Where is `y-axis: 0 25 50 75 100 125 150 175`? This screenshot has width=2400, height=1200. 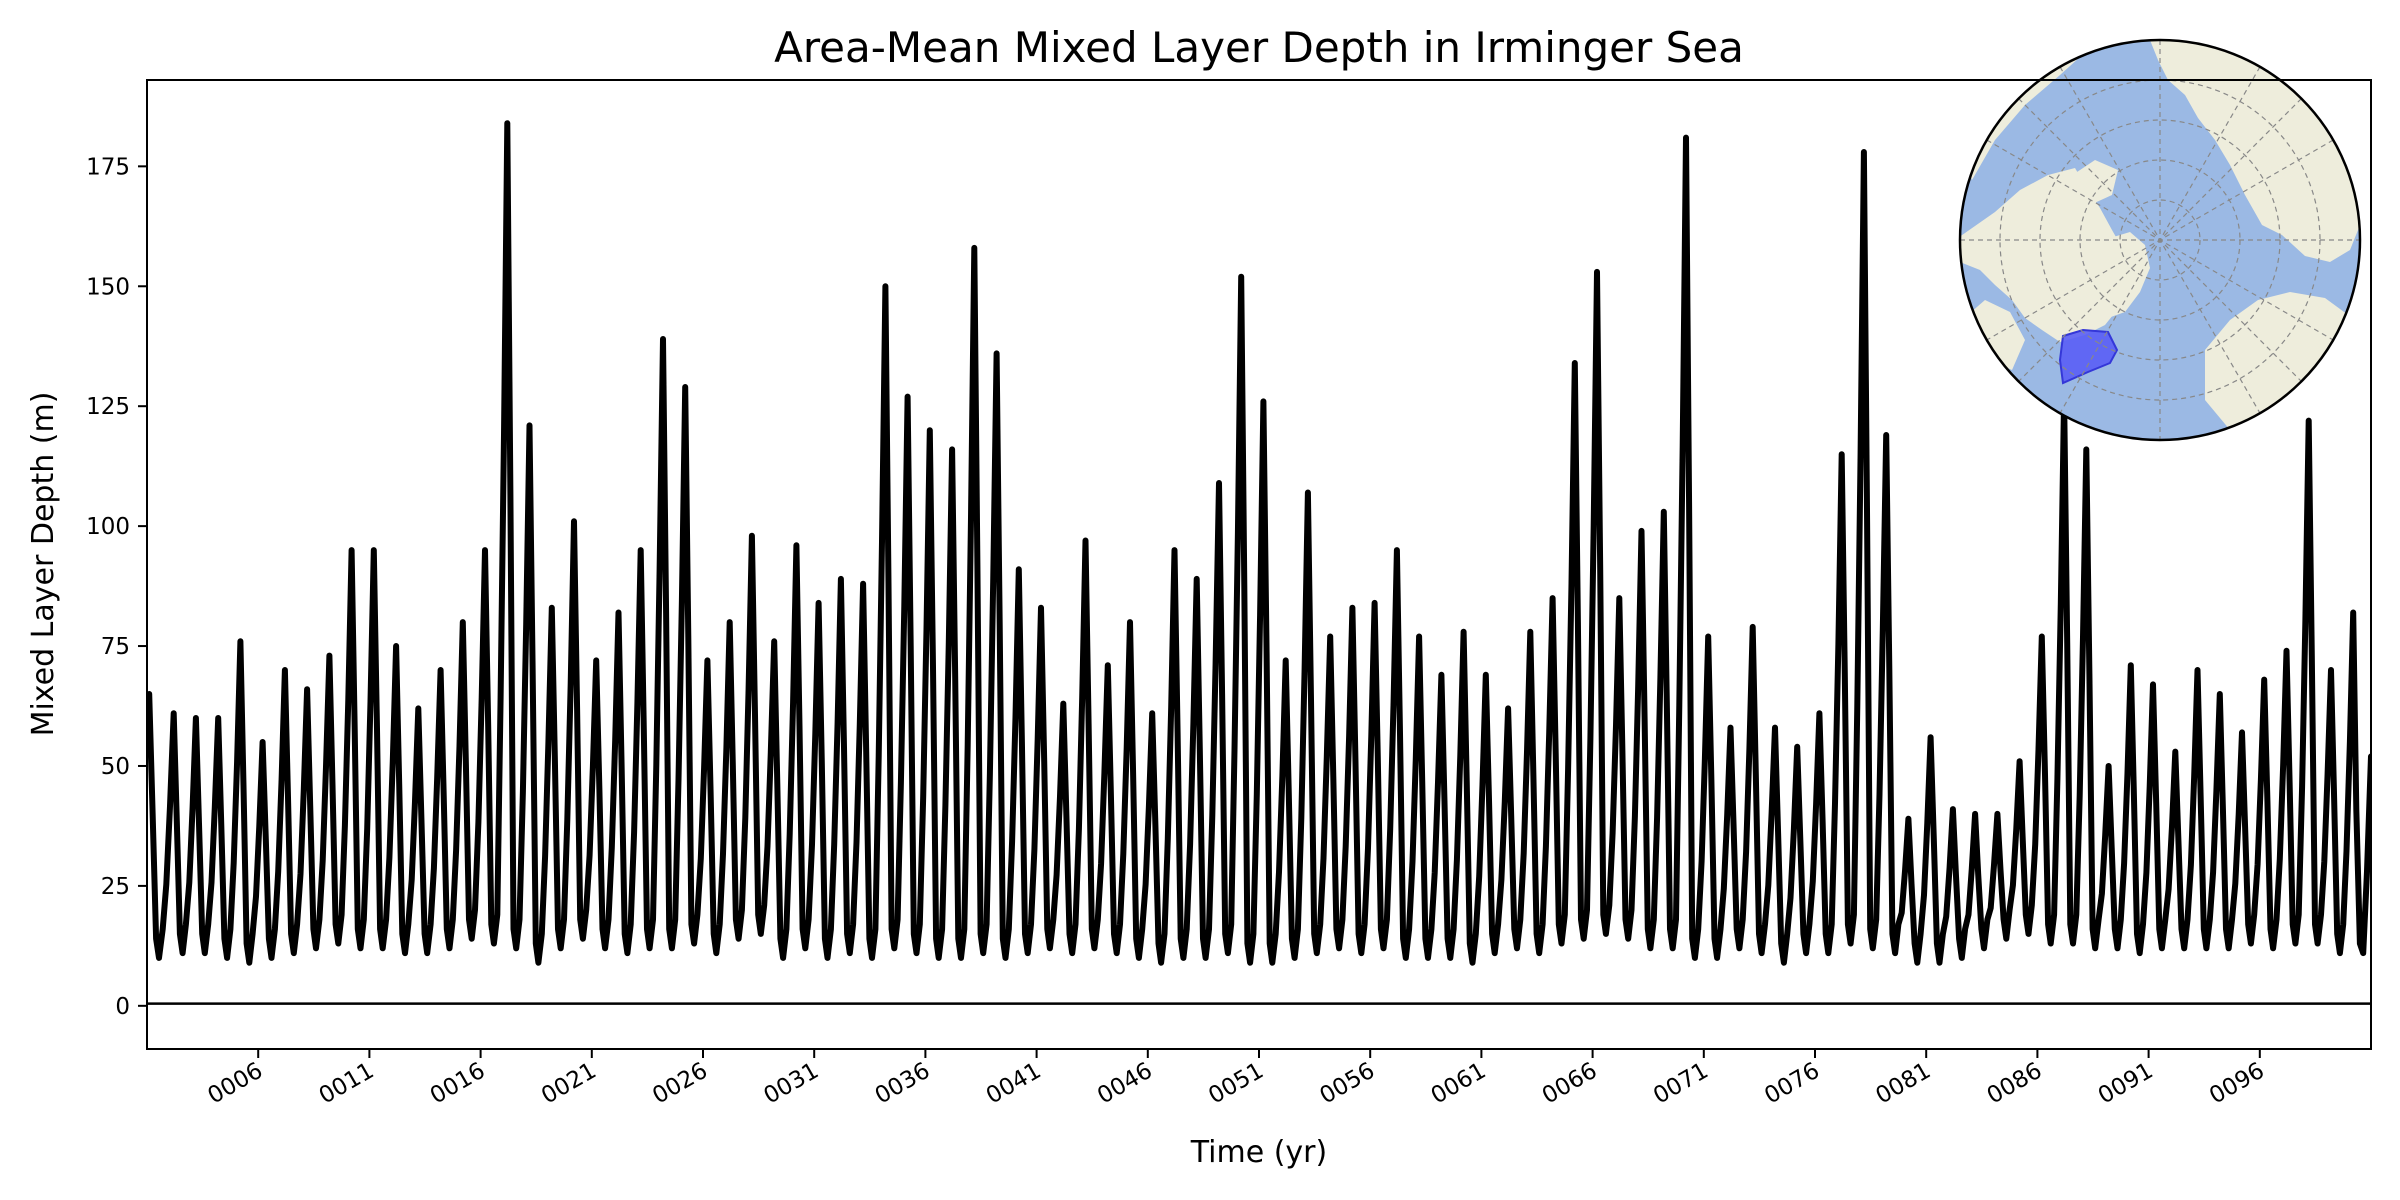 y-axis: 0 25 50 75 100 125 150 175 is located at coordinates (116, 587).